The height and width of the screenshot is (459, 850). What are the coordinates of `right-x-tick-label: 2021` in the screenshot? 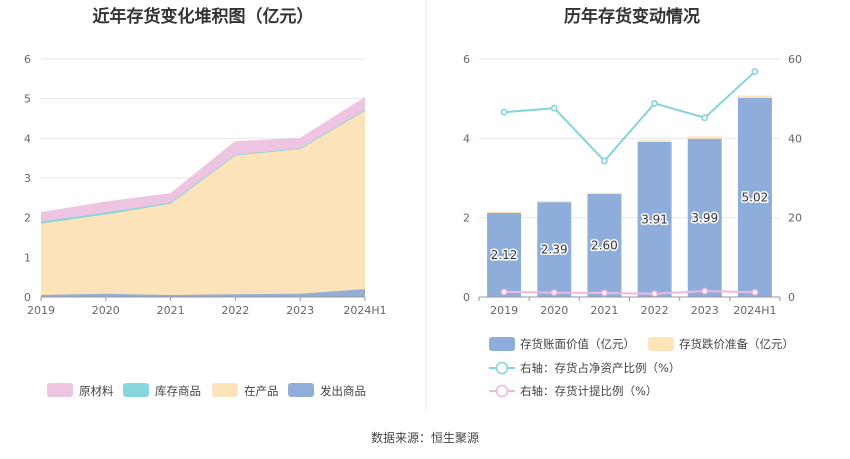 It's located at (604, 310).